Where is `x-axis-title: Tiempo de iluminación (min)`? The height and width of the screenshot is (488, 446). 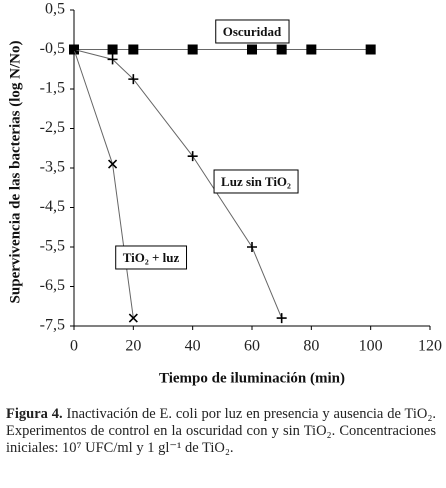 x-axis-title: Tiempo de iluminación (min) is located at coordinates (252, 378).